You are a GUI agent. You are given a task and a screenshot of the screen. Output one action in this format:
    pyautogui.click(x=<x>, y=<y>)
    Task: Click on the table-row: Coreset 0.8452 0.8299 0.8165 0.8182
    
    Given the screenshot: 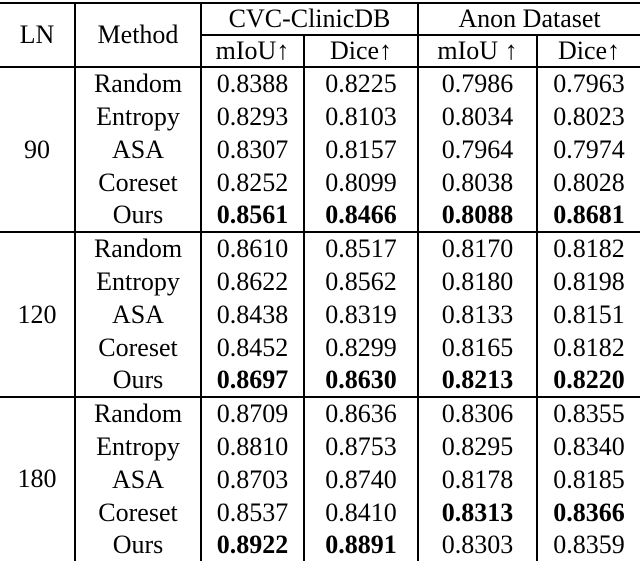 What is the action you would take?
    pyautogui.click(x=320, y=347)
    